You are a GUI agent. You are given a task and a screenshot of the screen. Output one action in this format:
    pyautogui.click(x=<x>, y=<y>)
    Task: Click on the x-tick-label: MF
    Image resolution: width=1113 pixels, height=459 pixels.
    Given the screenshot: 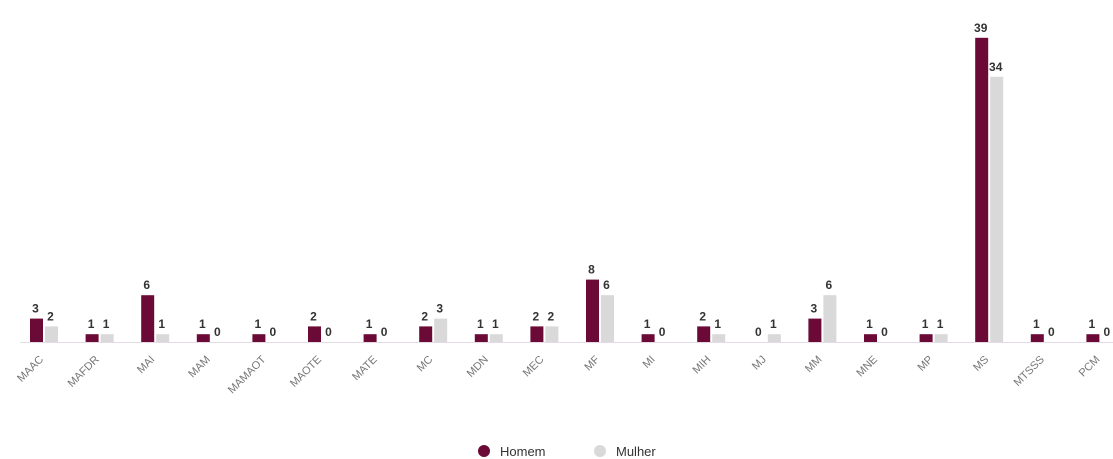 What is the action you would take?
    pyautogui.click(x=592, y=363)
    